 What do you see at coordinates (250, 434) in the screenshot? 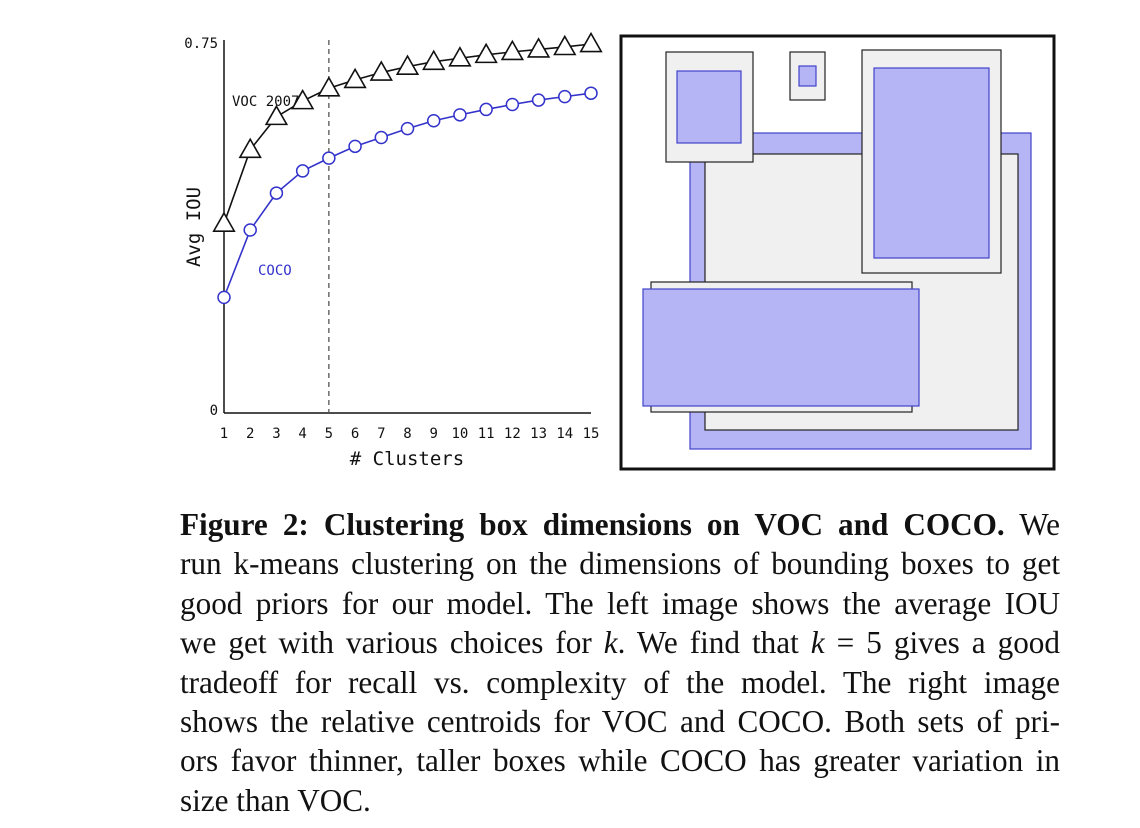
I see `x-tick-label: 2` at bounding box center [250, 434].